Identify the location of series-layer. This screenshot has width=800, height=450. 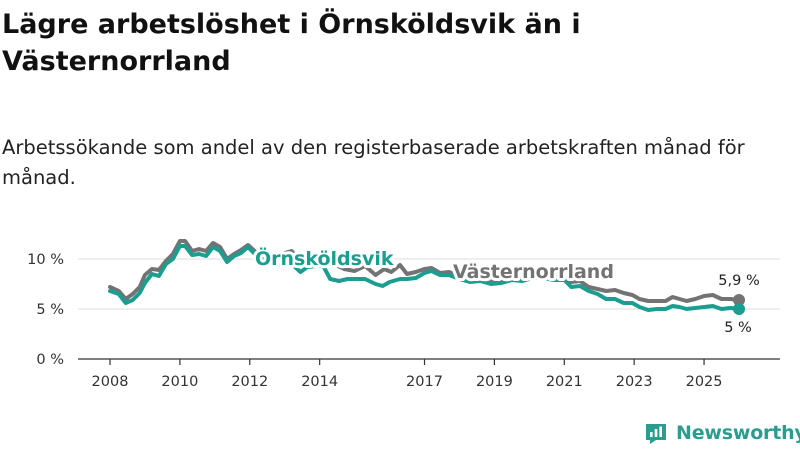
(427, 277).